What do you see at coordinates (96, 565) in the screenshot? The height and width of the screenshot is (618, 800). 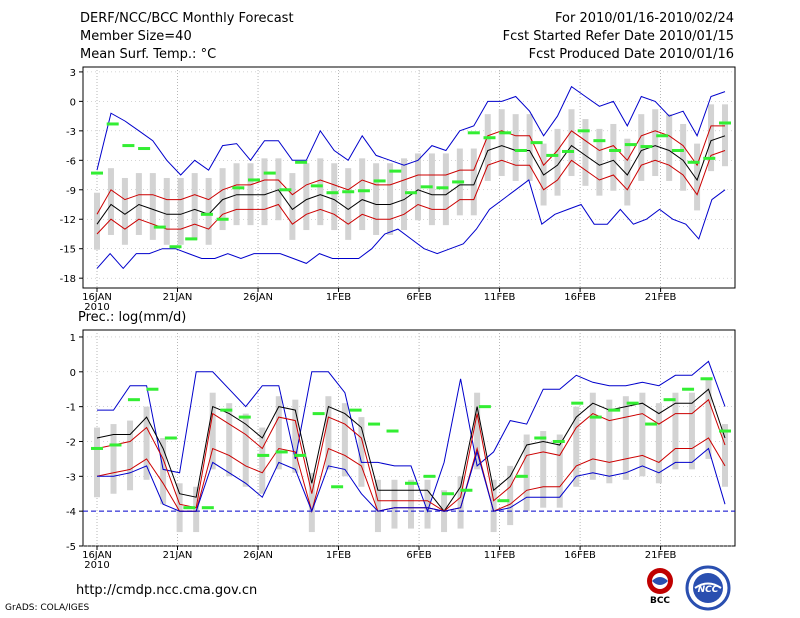 I see `prec-x-year-label: 2010` at bounding box center [96, 565].